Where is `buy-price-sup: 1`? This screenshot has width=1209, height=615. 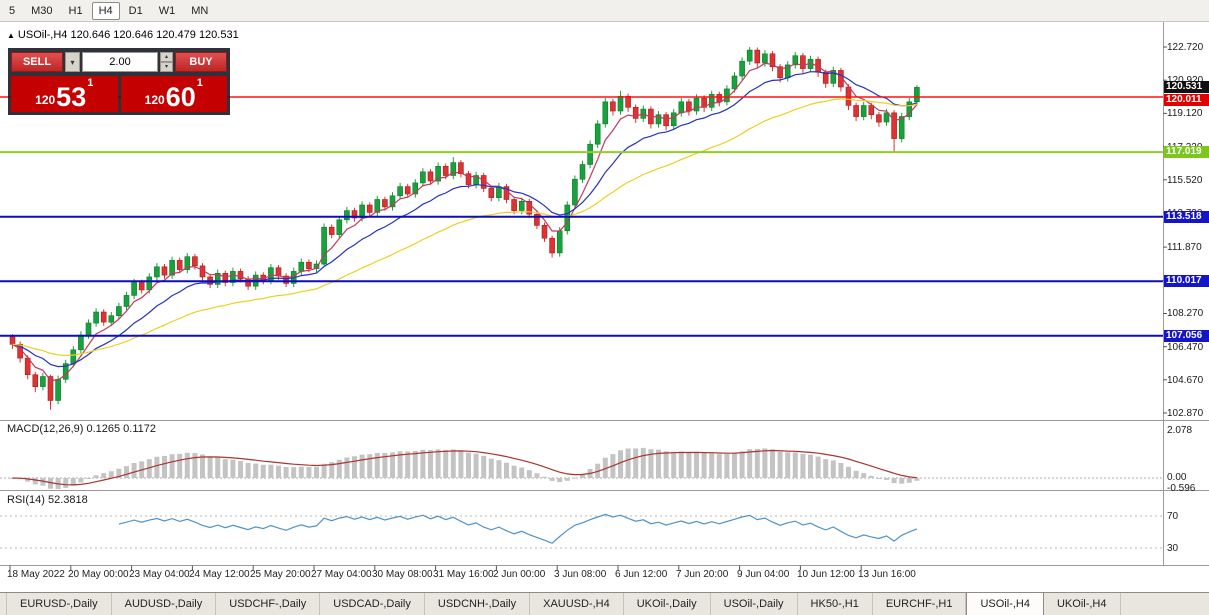
buy-price-sup: 1 is located at coordinates (199, 83).